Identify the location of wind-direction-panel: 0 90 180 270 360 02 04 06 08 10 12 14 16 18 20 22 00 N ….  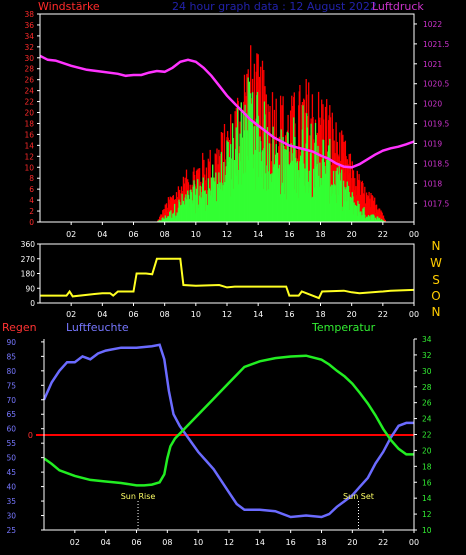
(231, 279).